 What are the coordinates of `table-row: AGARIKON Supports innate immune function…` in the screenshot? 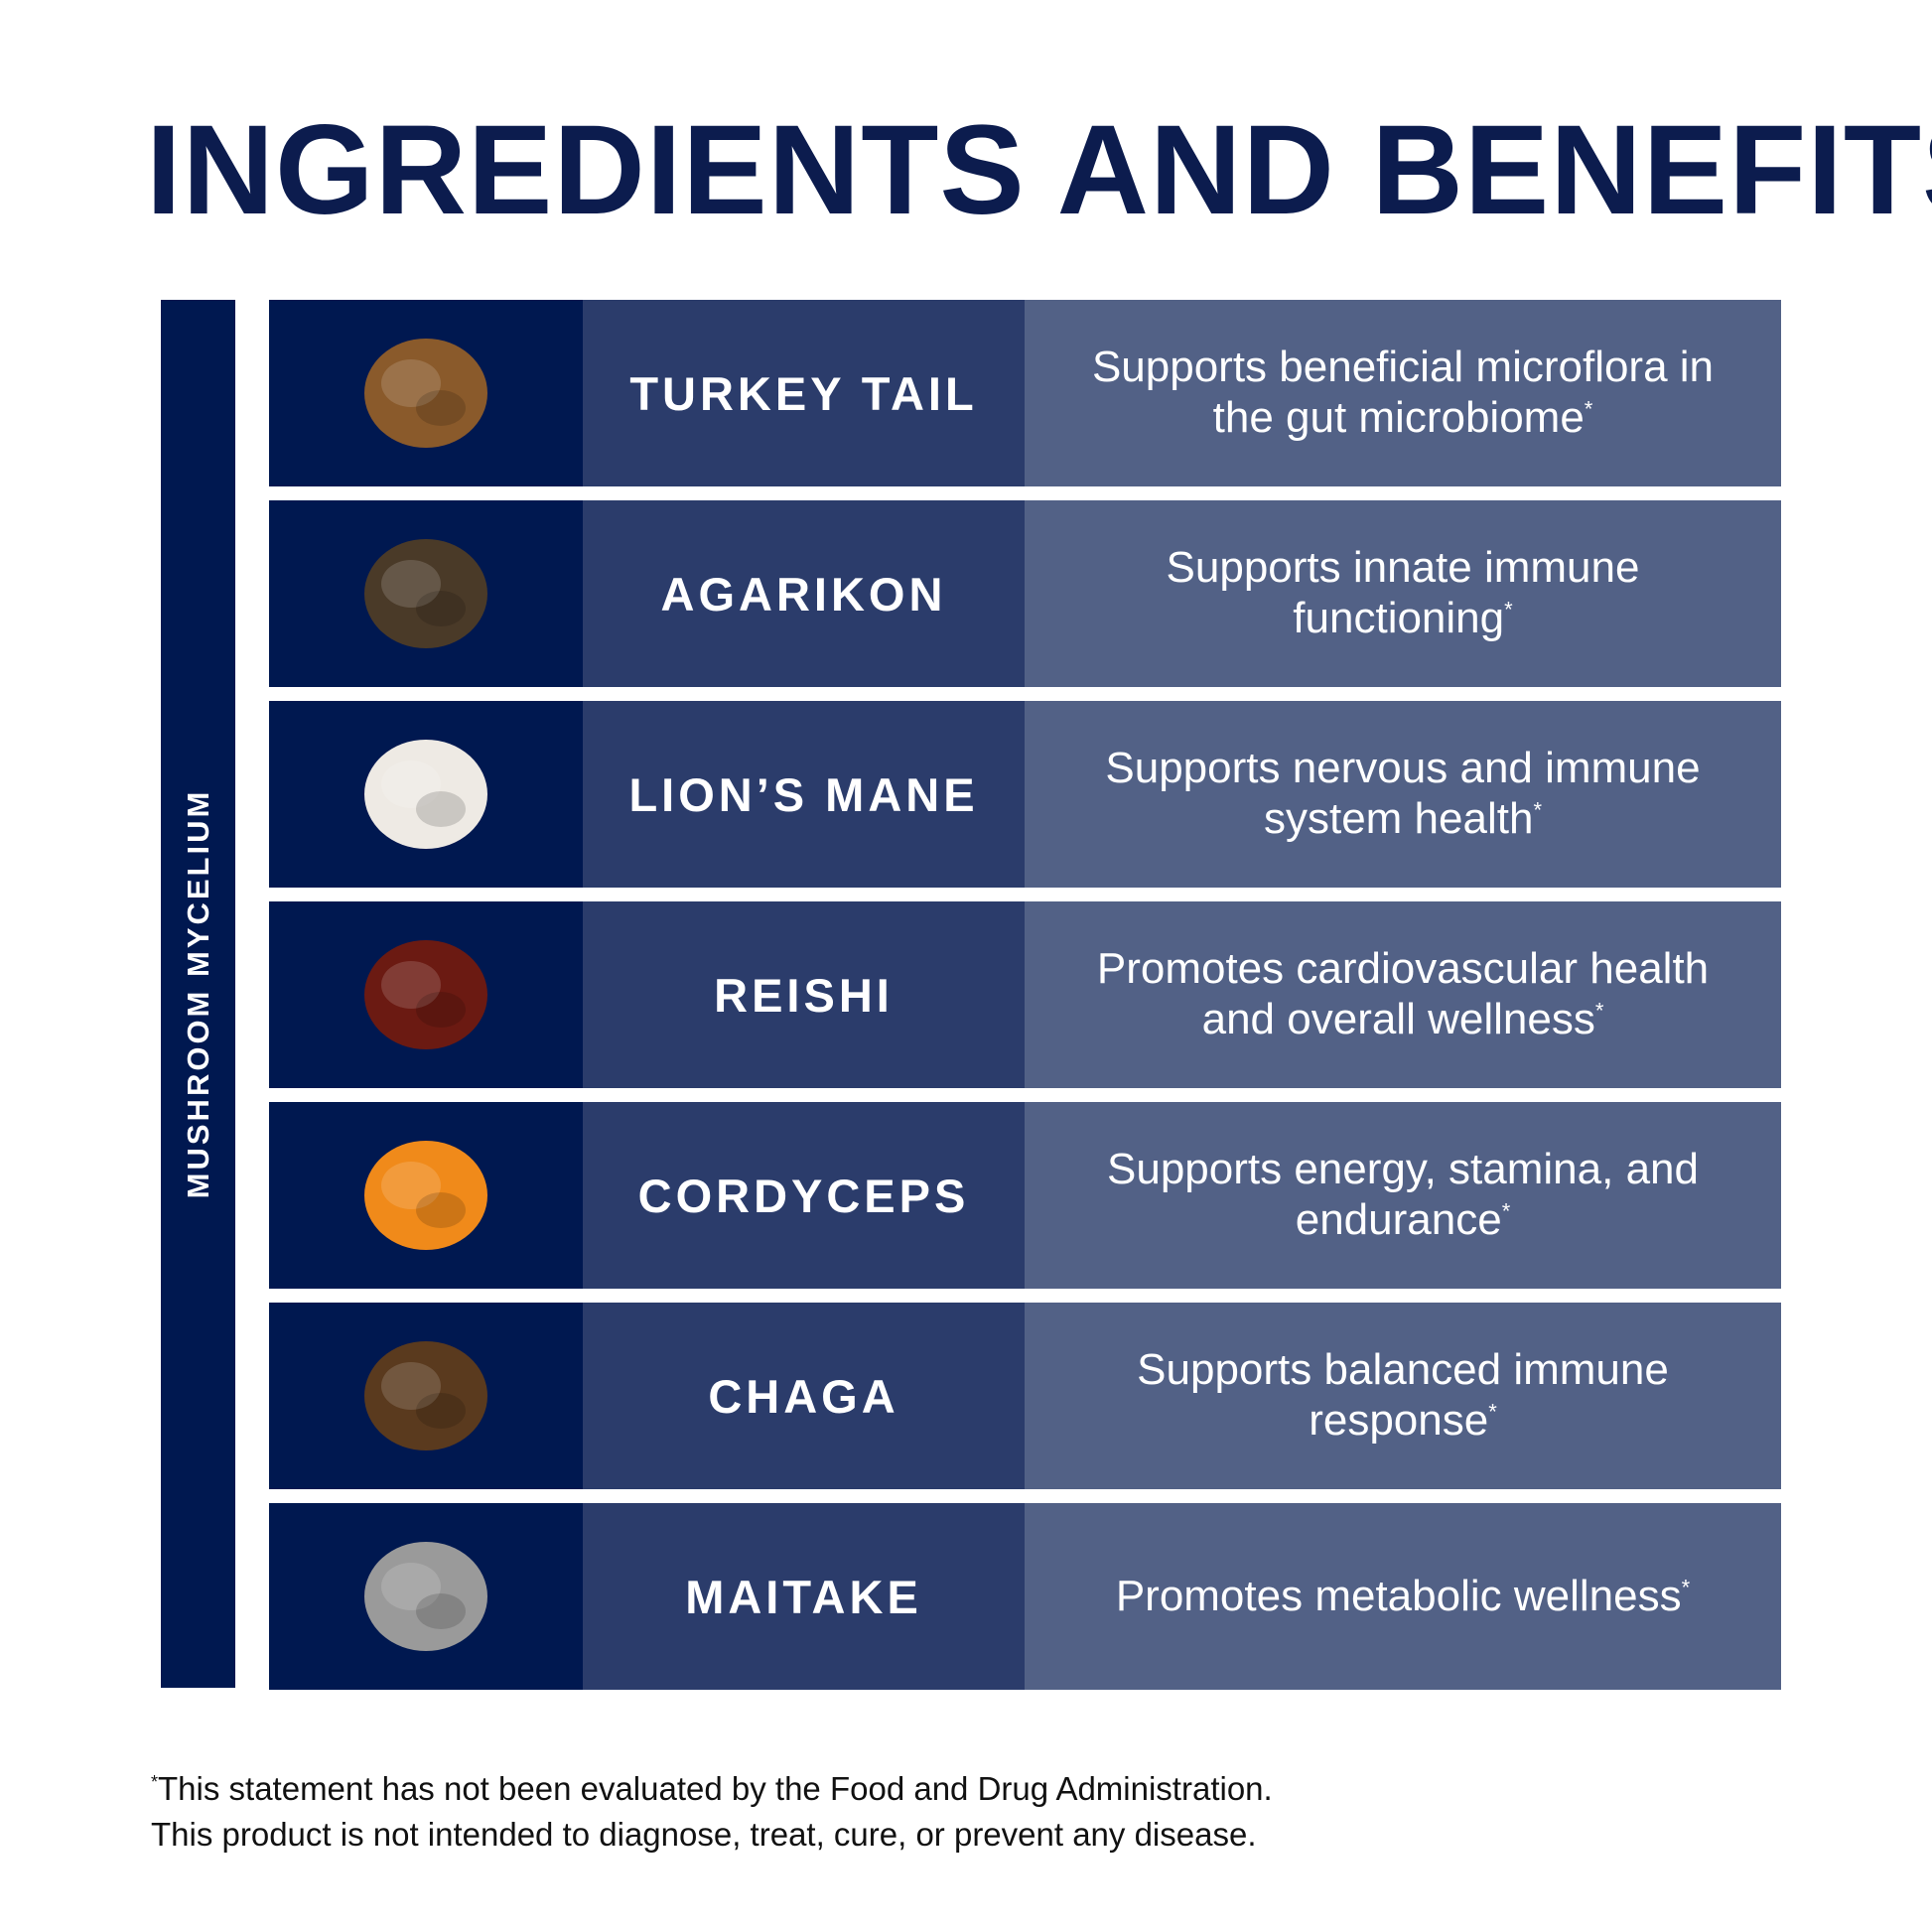 It's located at (1025, 593).